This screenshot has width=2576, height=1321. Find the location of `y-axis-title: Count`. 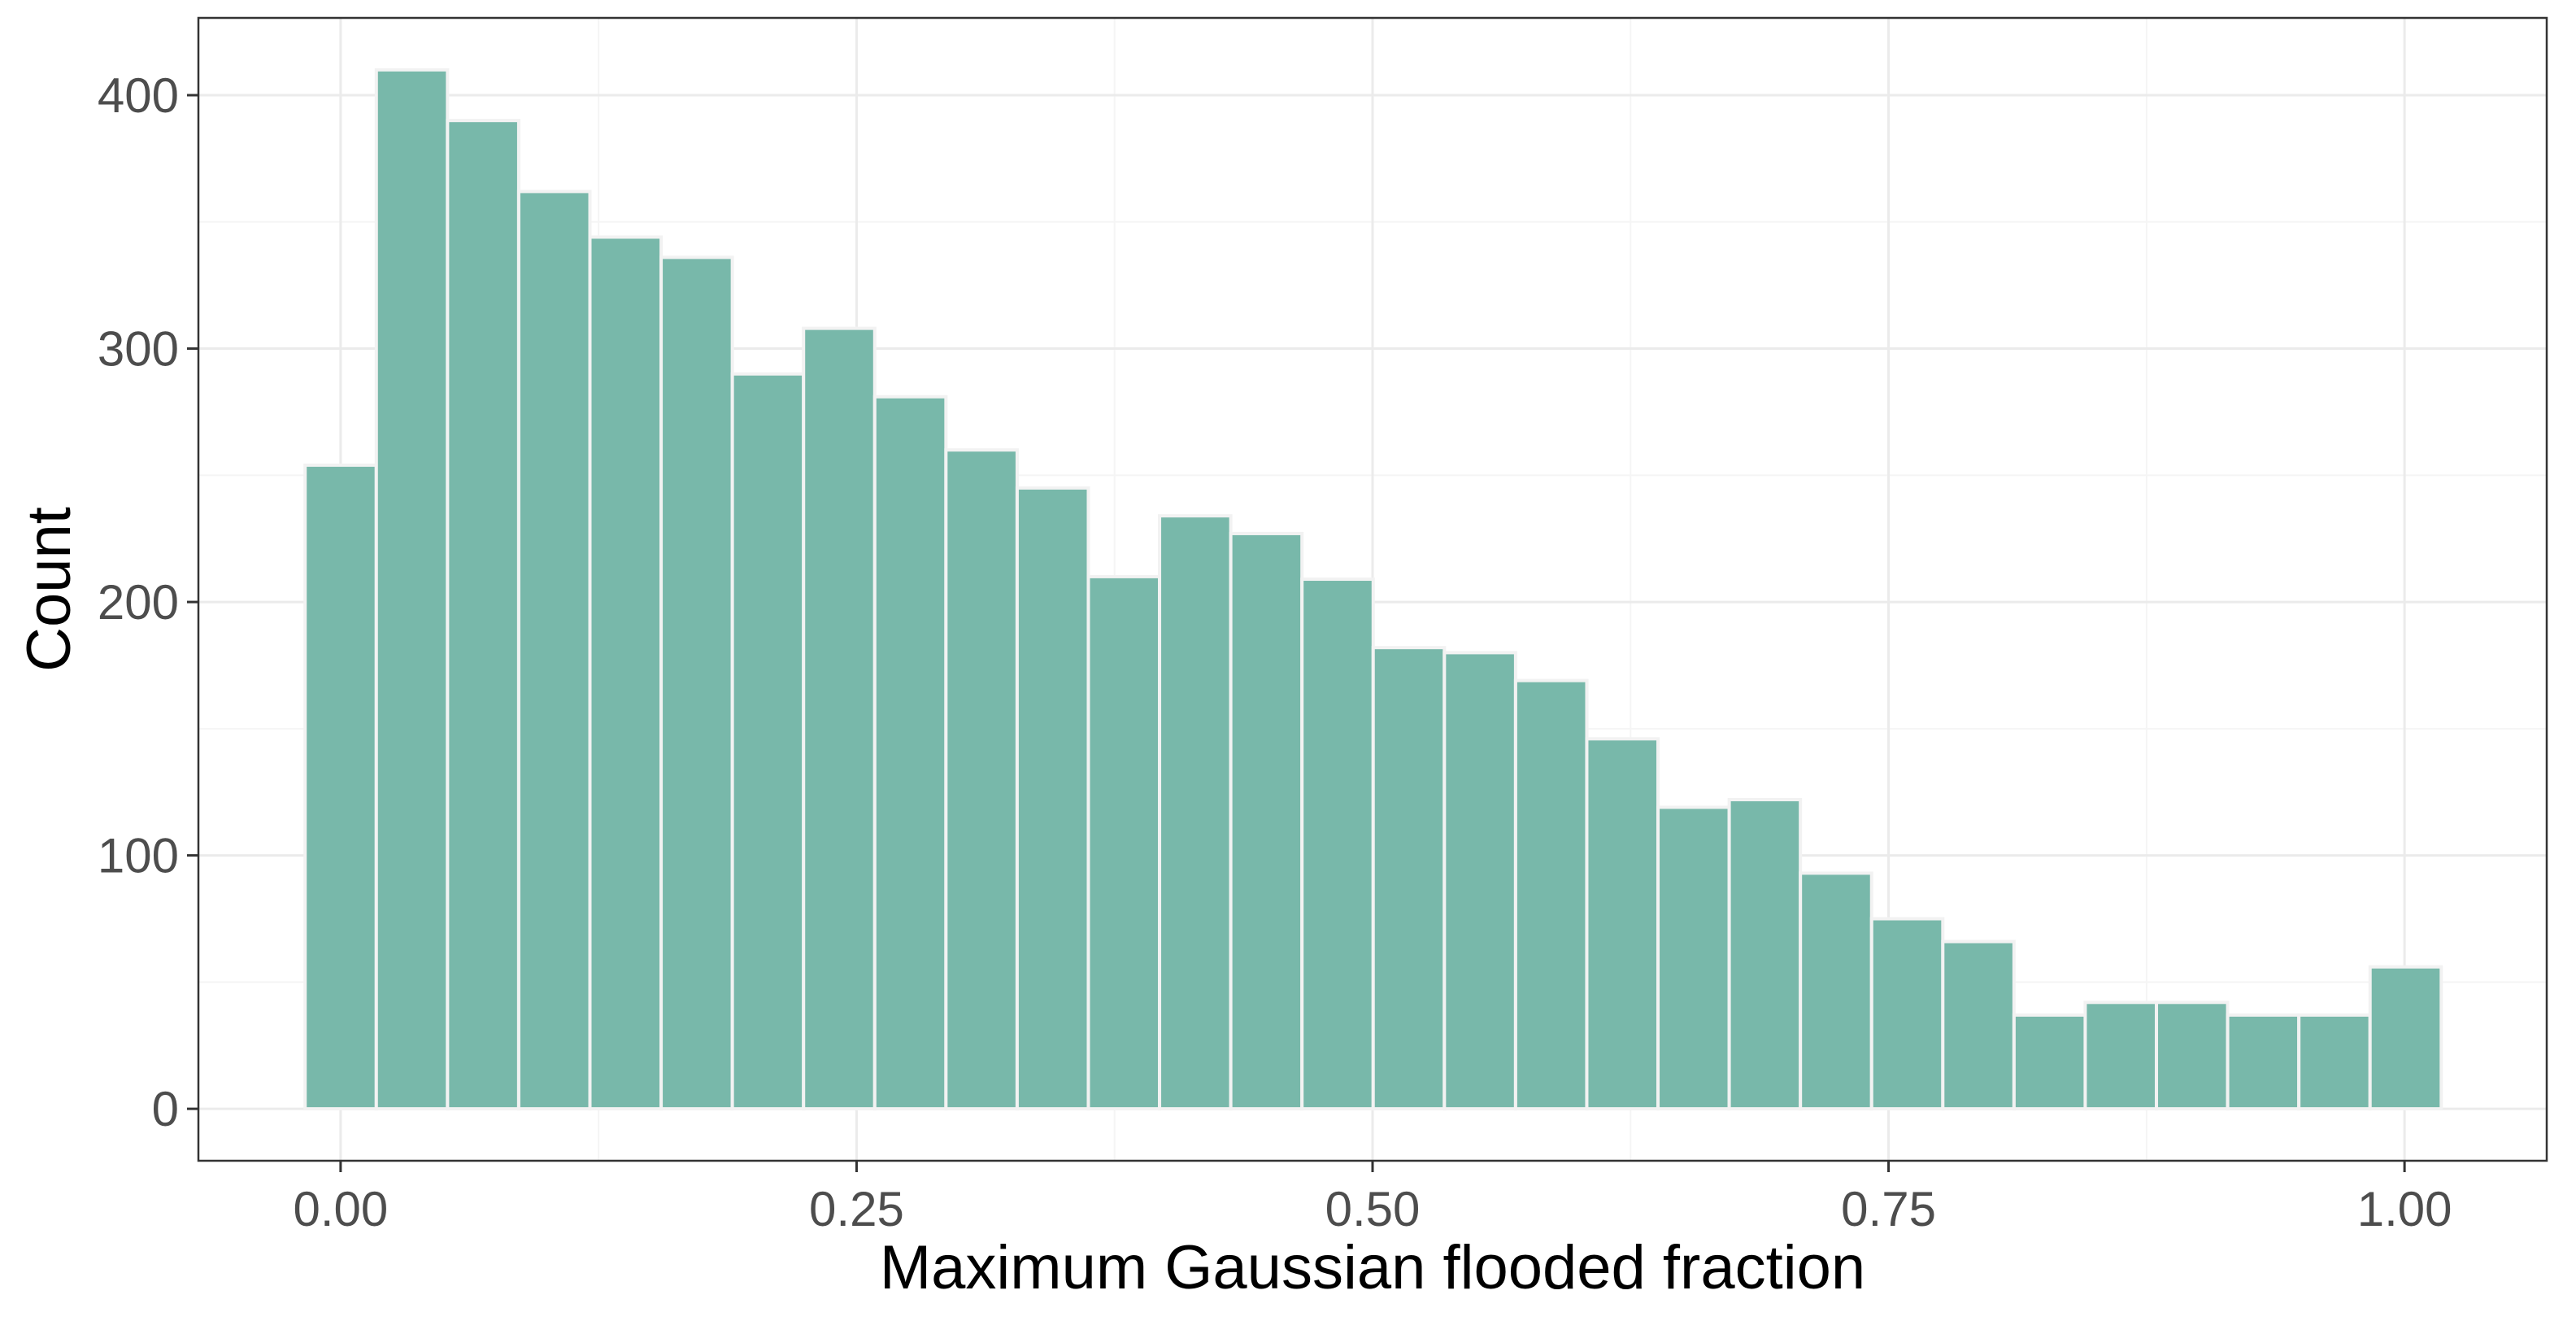

y-axis-title: Count is located at coordinates (49, 589).